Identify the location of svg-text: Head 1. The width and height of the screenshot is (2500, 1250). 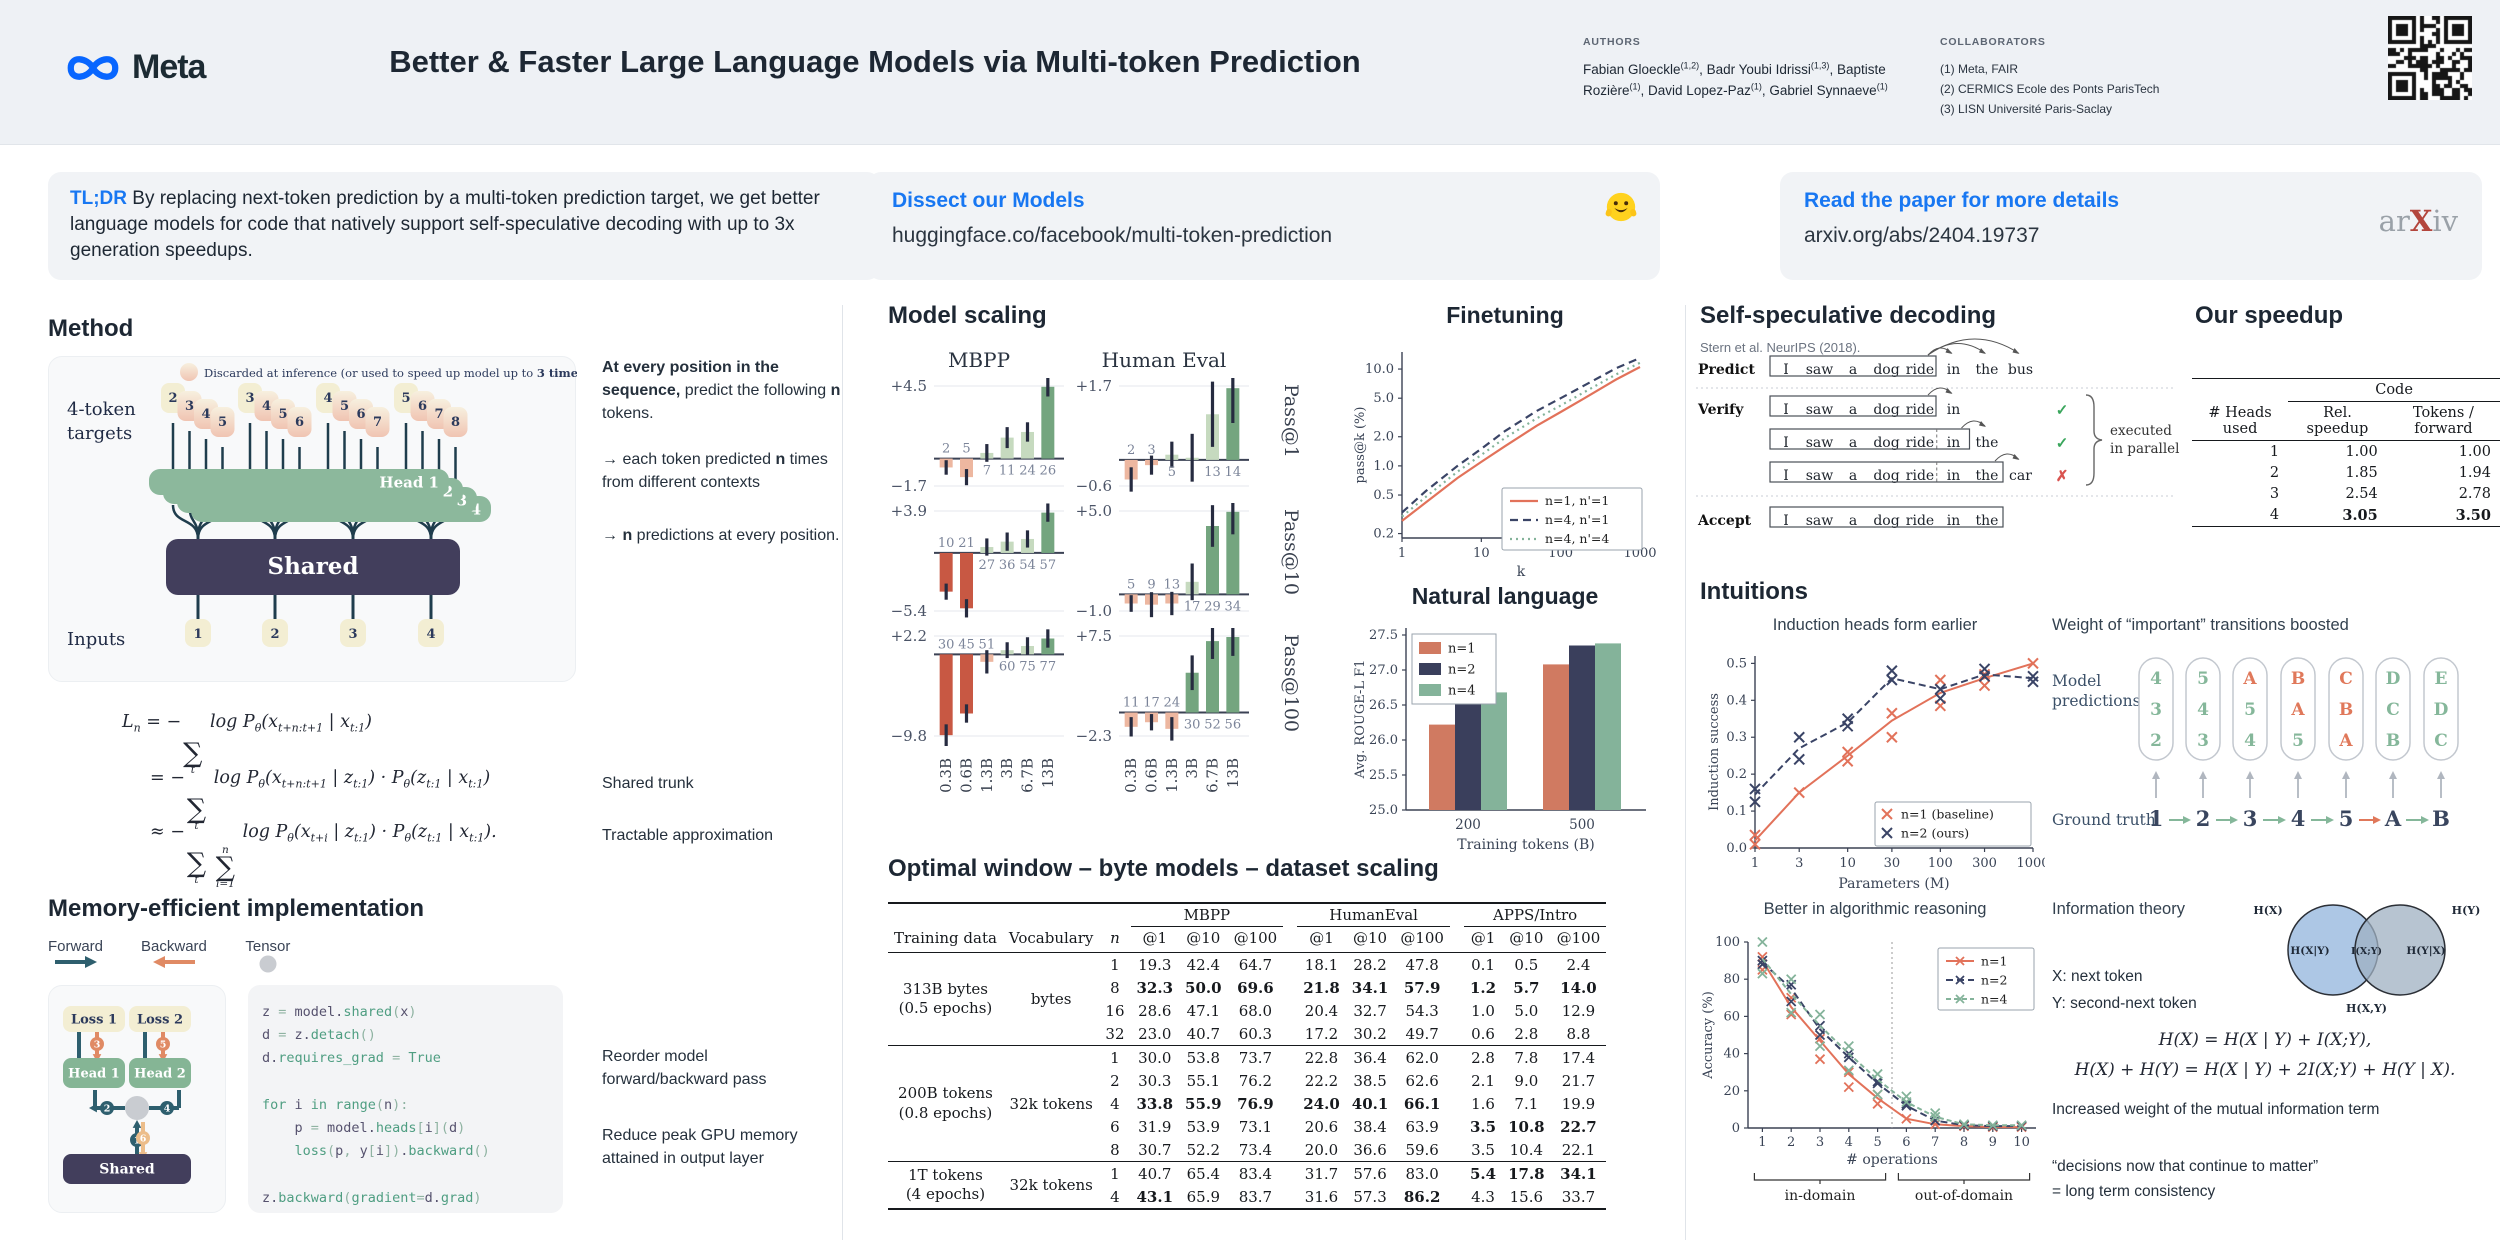
(94, 1074).